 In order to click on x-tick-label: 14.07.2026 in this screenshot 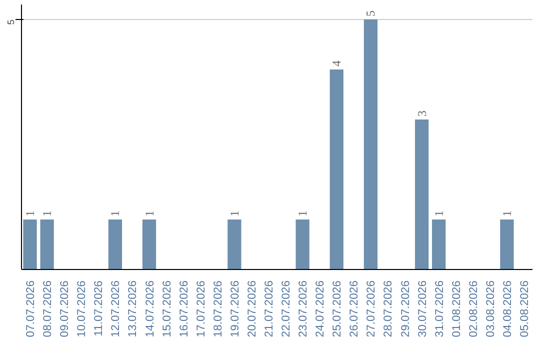, I will do `click(150, 309)`.